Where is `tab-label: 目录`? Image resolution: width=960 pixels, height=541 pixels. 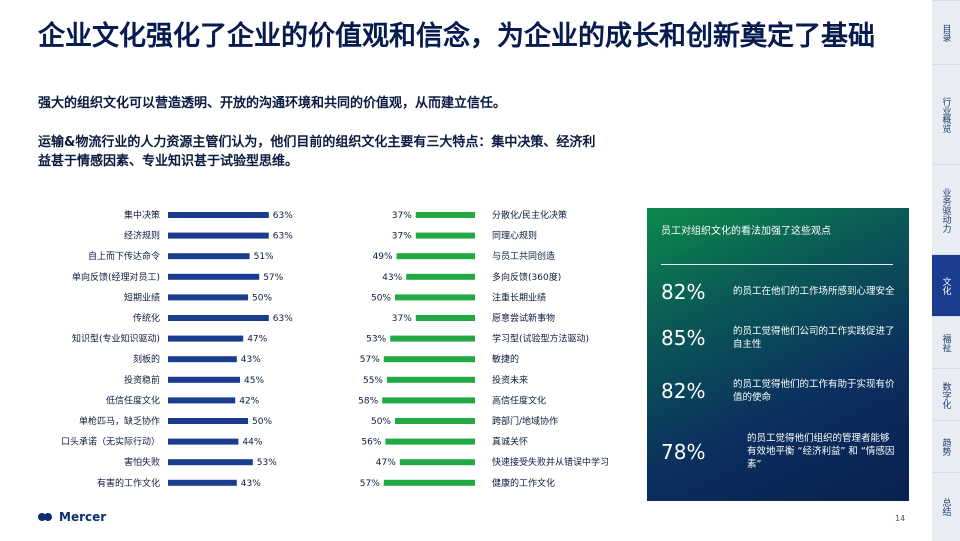 tab-label: 目录 is located at coordinates (945, 33).